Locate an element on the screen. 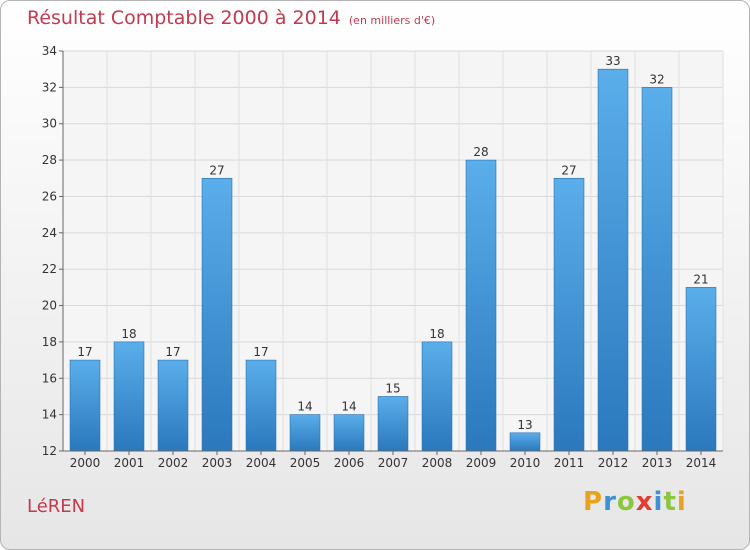  y-tick-label: 24 is located at coordinates (49, 233).